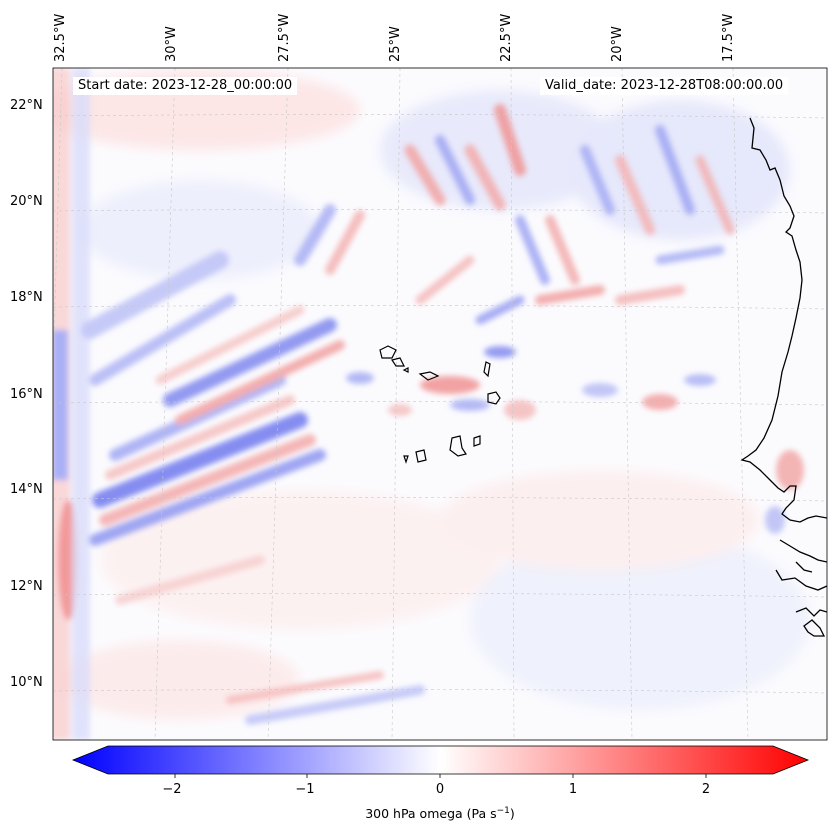 The width and height of the screenshot is (837, 839). Describe the element at coordinates (512, 814) in the screenshot. I see `colorbar-title-close: )` at that location.